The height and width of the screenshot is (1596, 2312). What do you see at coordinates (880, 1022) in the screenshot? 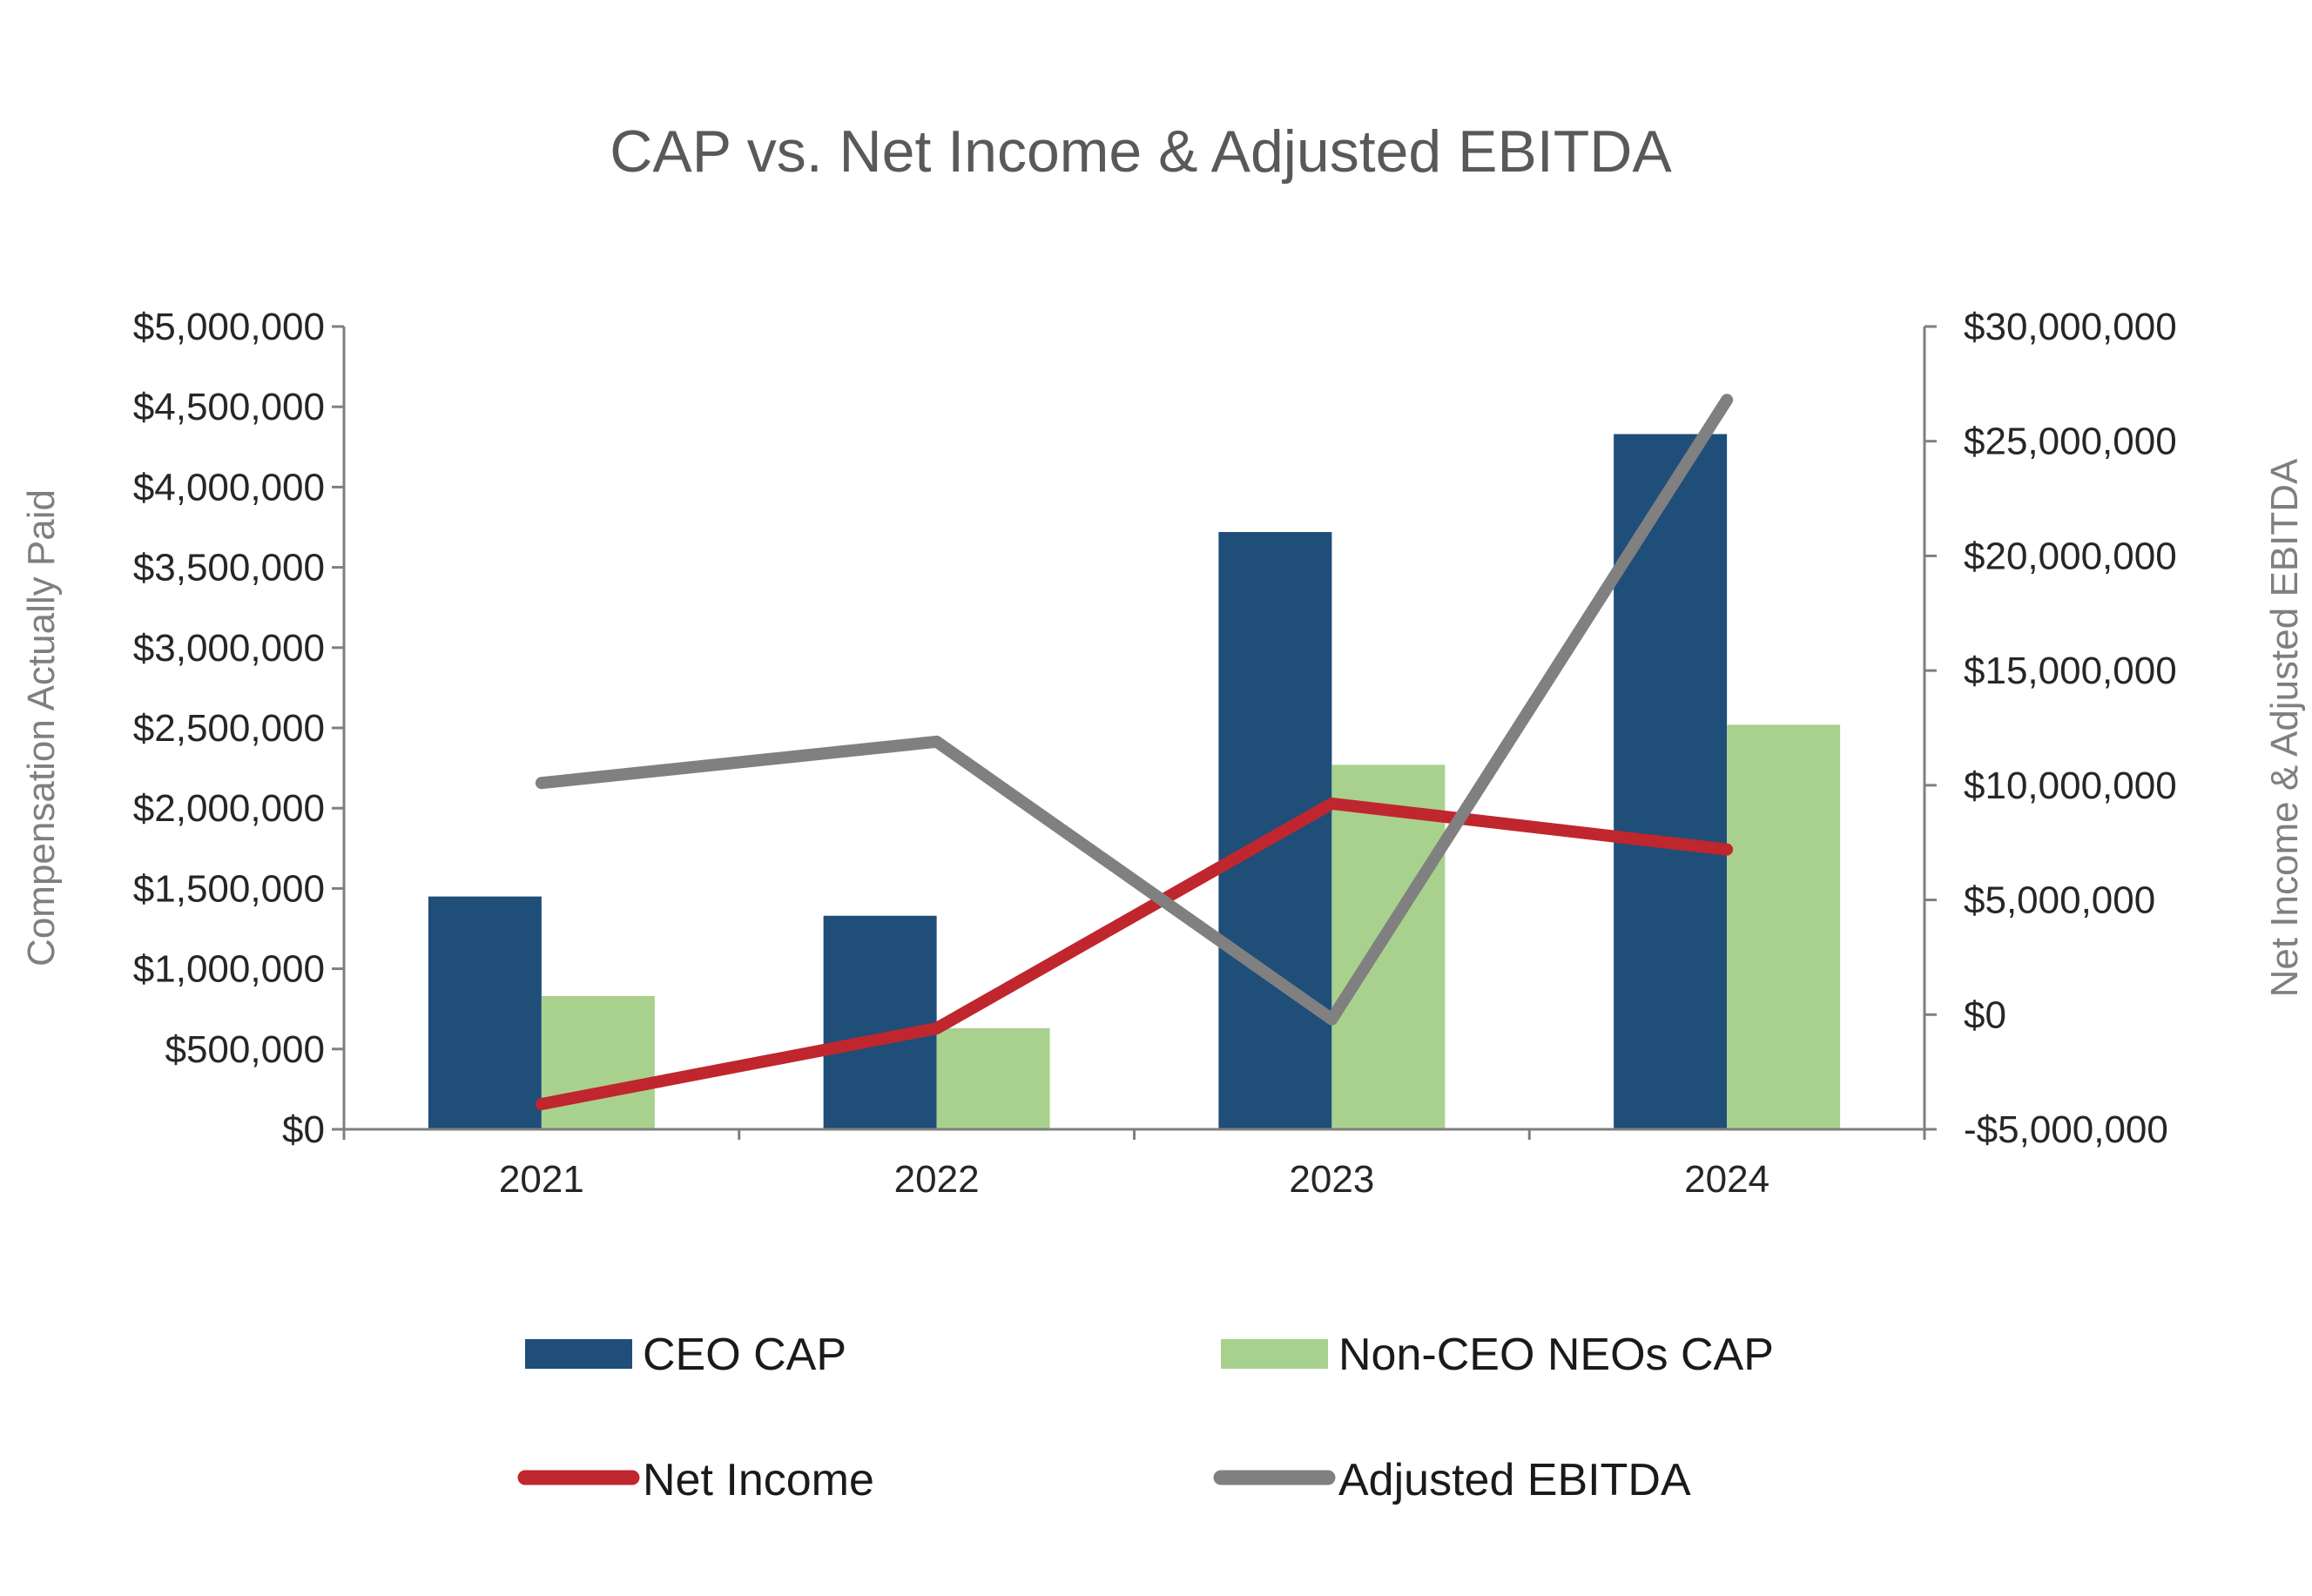
I see `bar-ceo-cap-2022` at bounding box center [880, 1022].